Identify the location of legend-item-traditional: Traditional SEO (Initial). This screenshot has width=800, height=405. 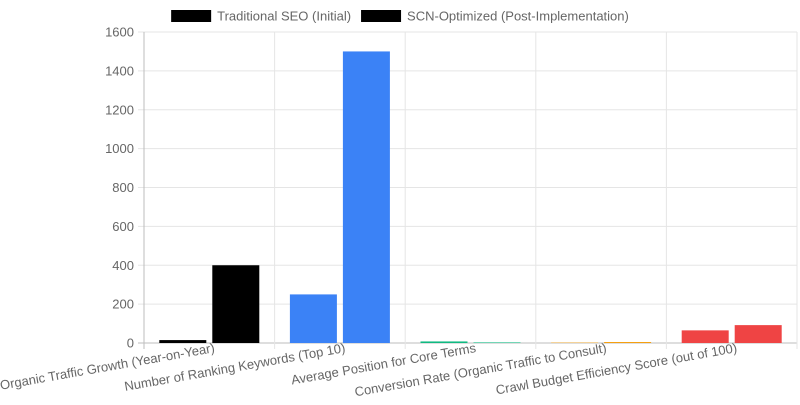
(261, 16).